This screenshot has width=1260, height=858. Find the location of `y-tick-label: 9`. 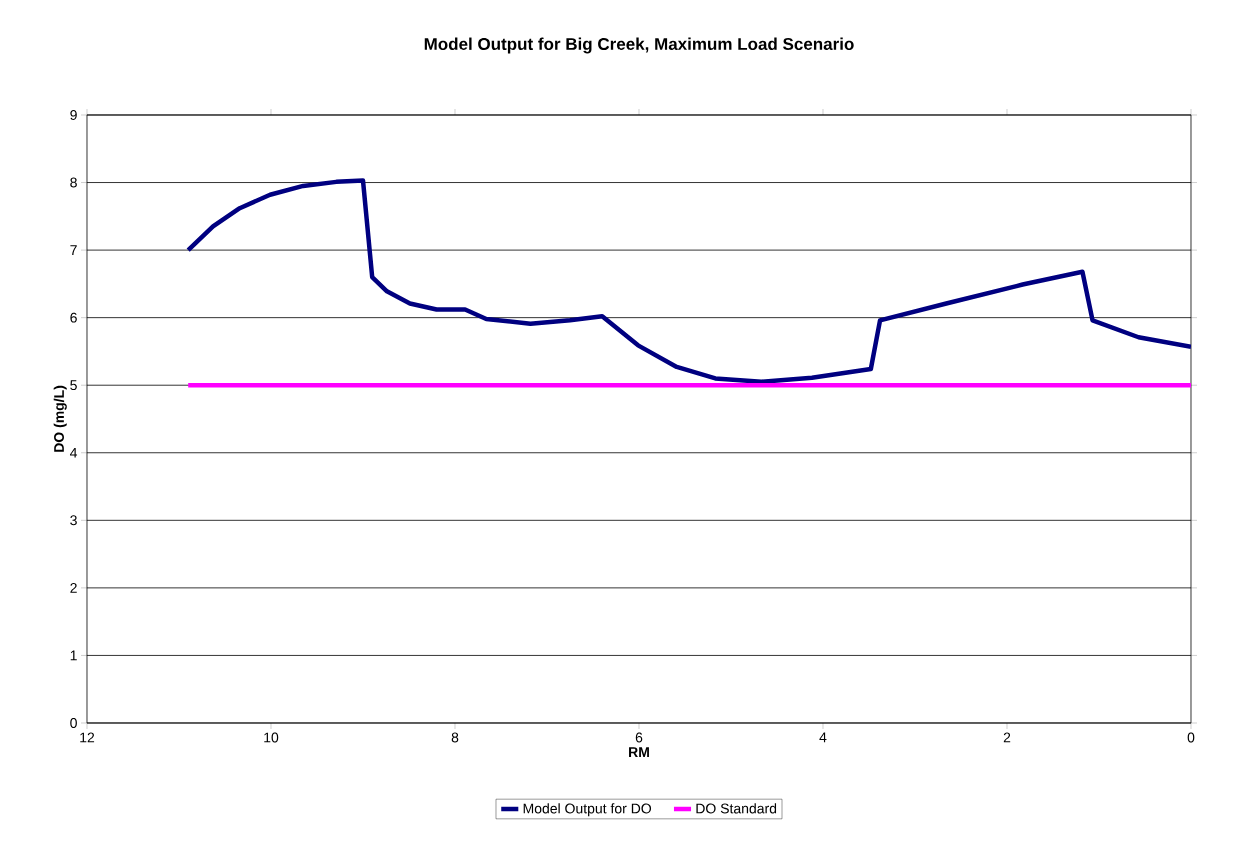

y-tick-label: 9 is located at coordinates (73, 115).